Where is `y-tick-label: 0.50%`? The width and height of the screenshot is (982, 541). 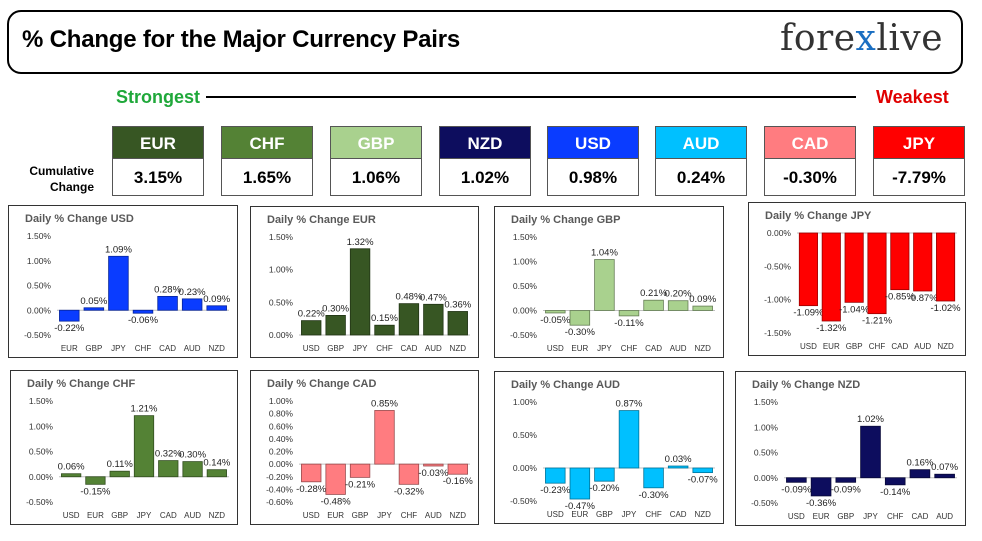 y-tick-label: 0.50% is located at coordinates (39, 286).